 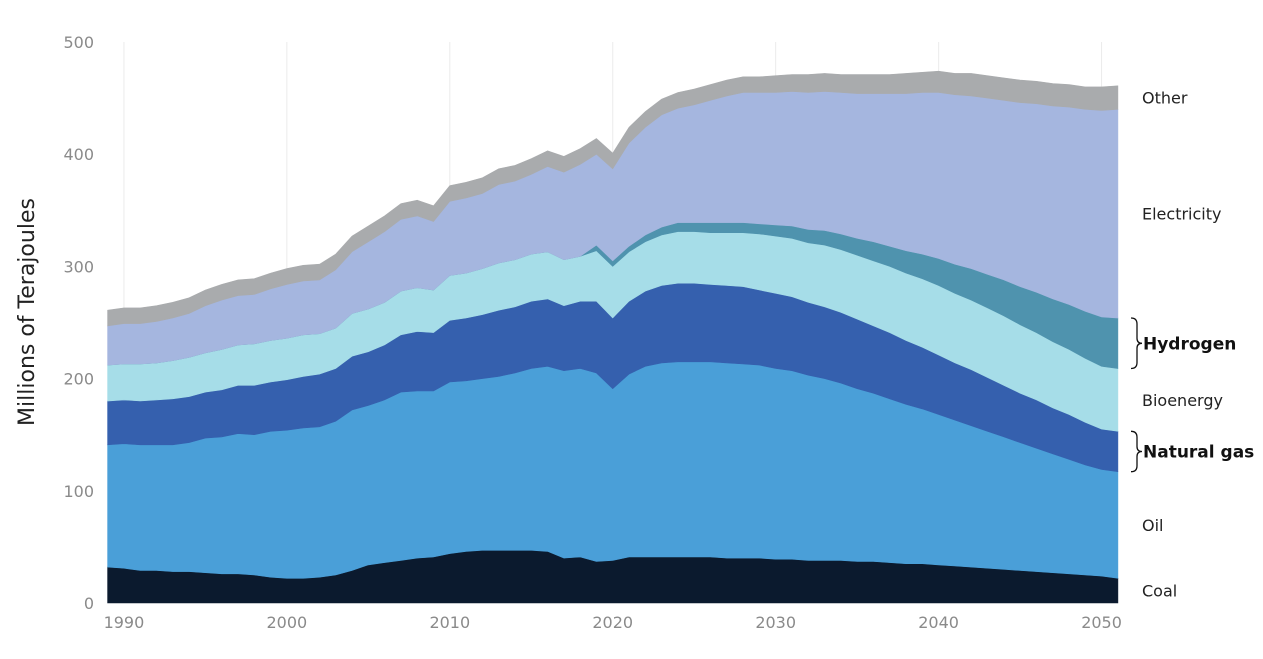 What do you see at coordinates (1182, 400) in the screenshot?
I see `legend-bioenergy: Bioenergy` at bounding box center [1182, 400].